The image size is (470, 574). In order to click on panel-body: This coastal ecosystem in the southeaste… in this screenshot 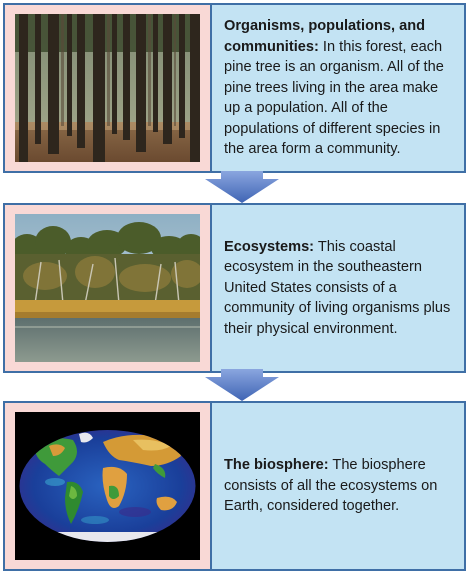, I will do `click(337, 287)`.